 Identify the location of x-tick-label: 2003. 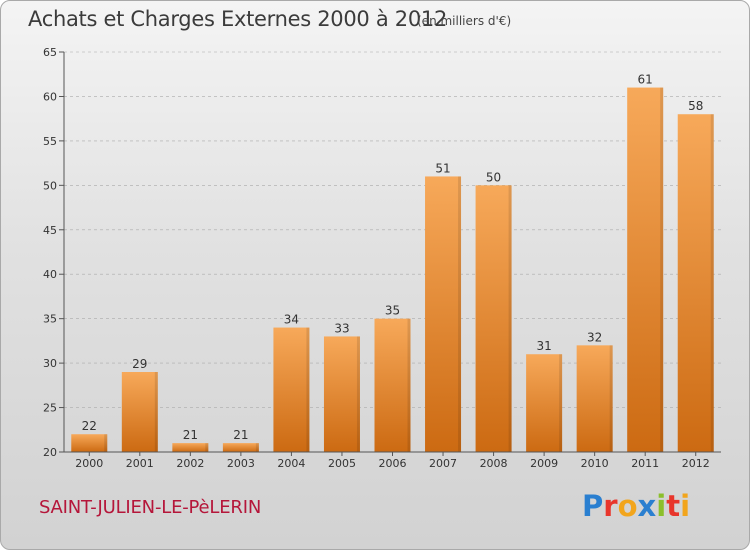
(241, 463).